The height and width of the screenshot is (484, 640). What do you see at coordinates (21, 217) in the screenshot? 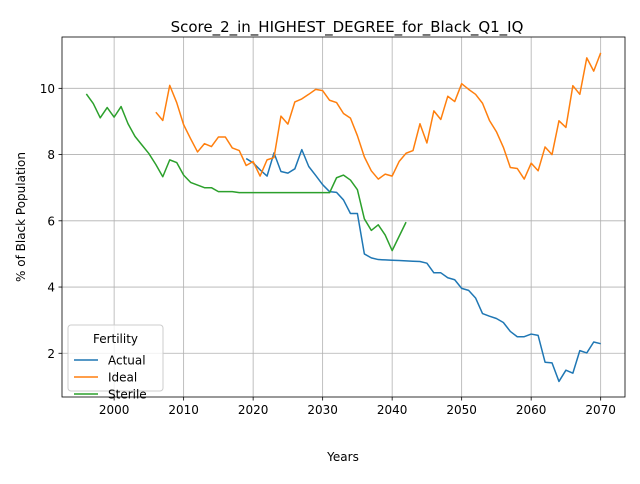
I see `y-axis-label: % of Black Population` at bounding box center [21, 217].